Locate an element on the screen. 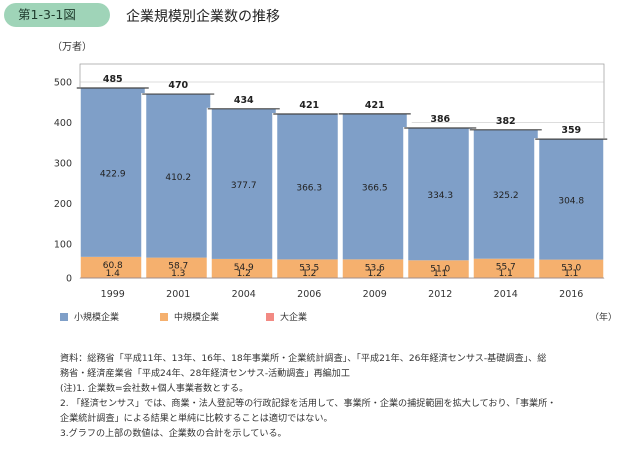 The width and height of the screenshot is (632, 451). total-label: 434 is located at coordinates (244, 100).